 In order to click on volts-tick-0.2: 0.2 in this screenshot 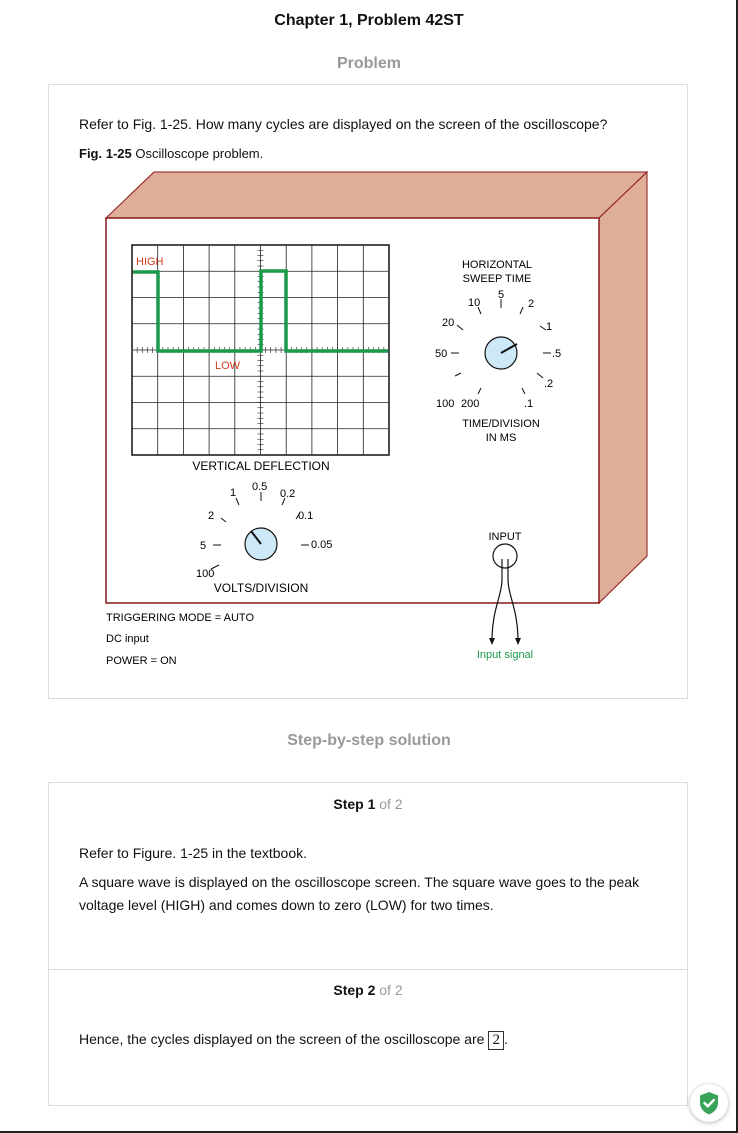, I will do `click(287, 494)`.